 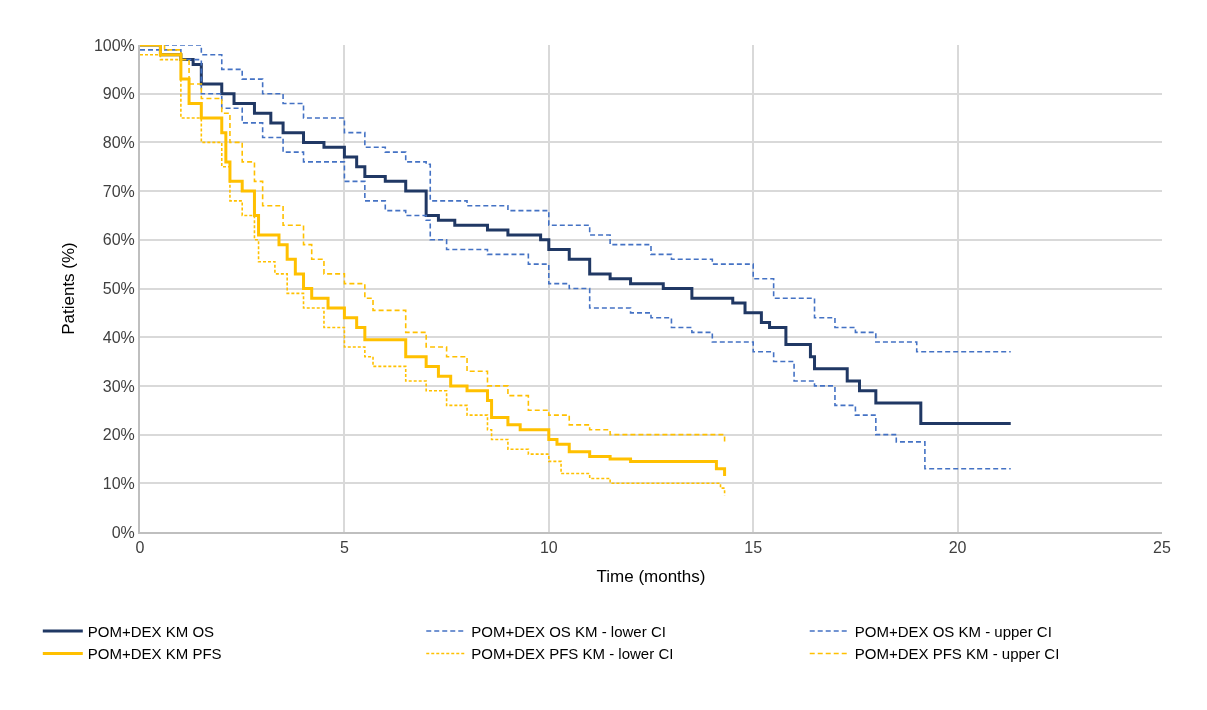 What do you see at coordinates (572, 654) in the screenshot?
I see `legend-label: POM+DEX PFS KM - lower CI` at bounding box center [572, 654].